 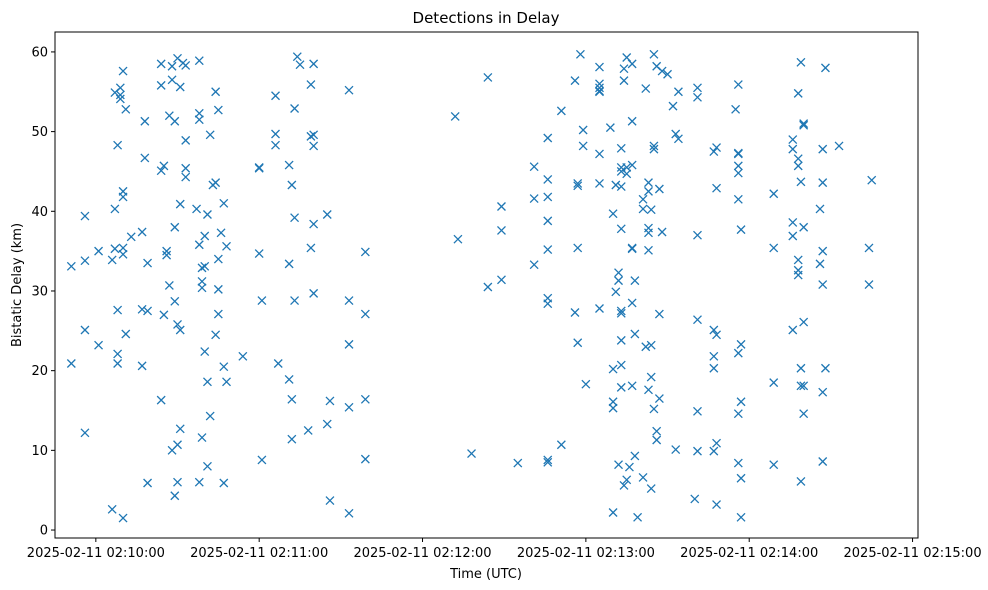 I want to click on y-tick-label: 10, so click(x=39, y=451).